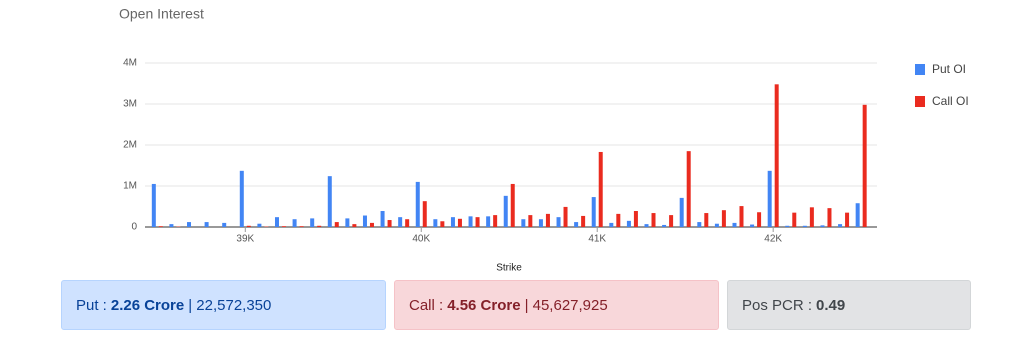 Image resolution: width=1021 pixels, height=347 pixels. What do you see at coordinates (950, 101) in the screenshot?
I see `legend-label: Call OI` at bounding box center [950, 101].